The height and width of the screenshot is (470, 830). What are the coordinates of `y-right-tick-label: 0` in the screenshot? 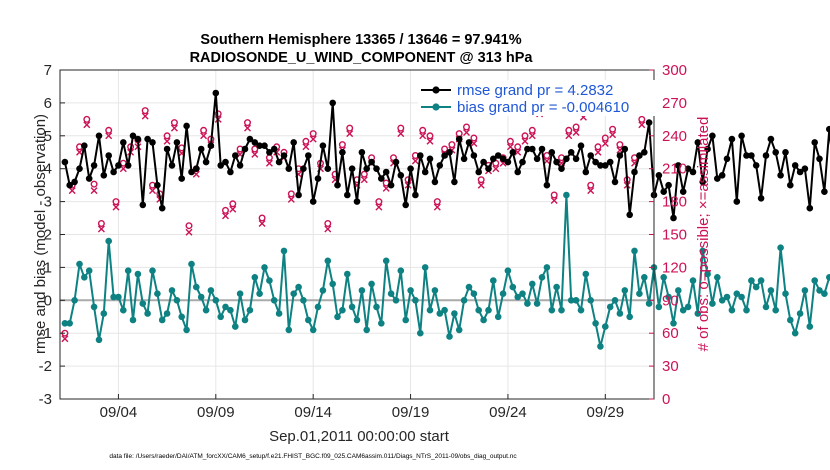 It's located at (666, 399).